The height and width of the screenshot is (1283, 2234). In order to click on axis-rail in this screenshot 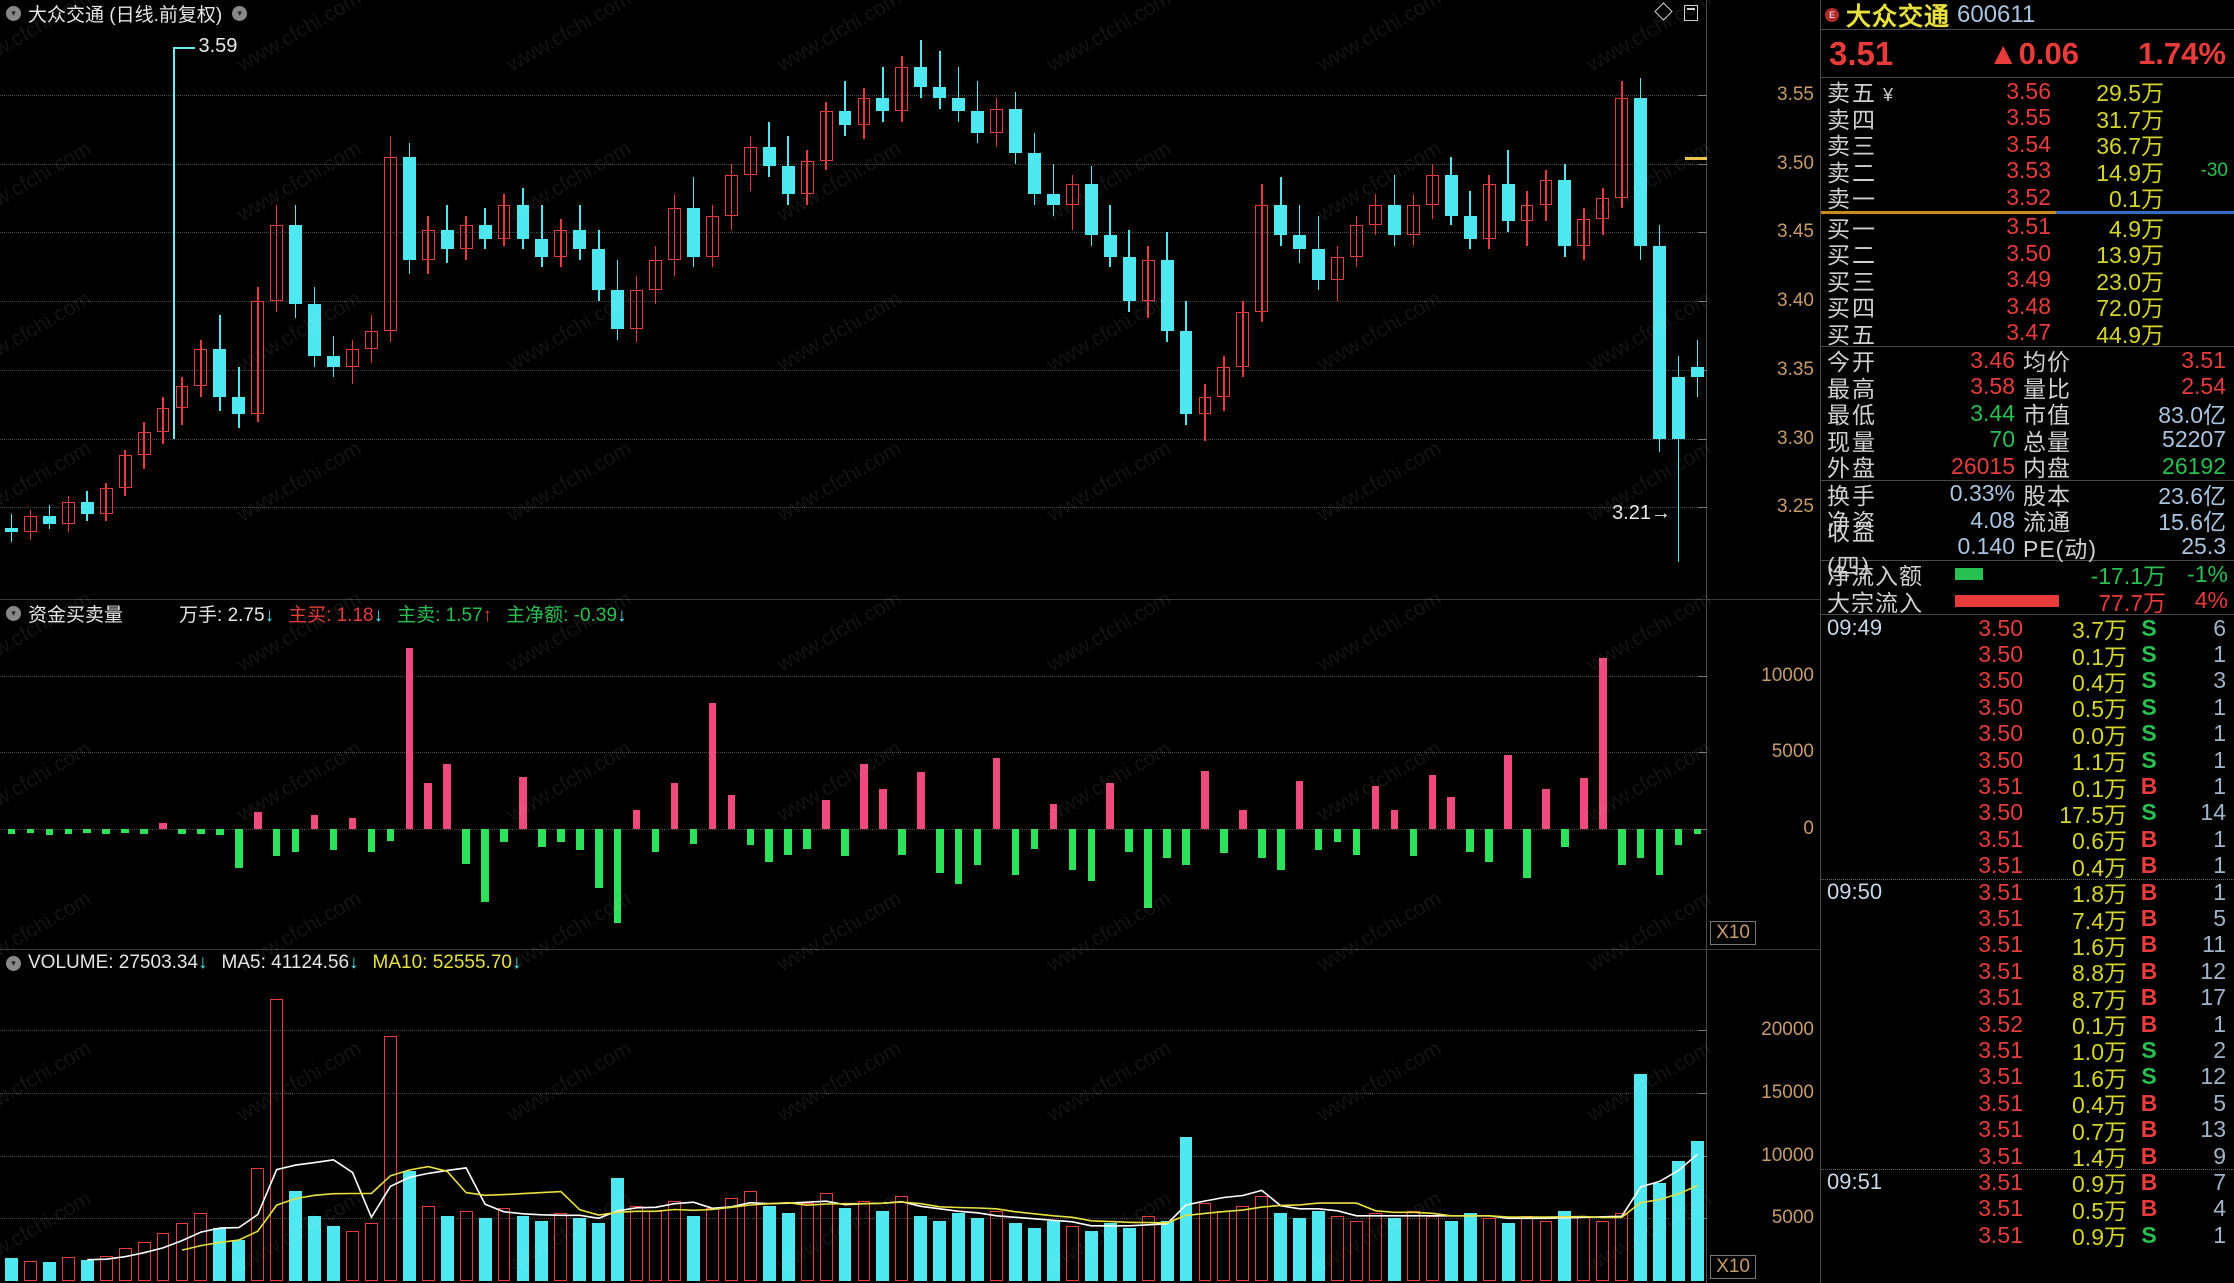, I will do `click(1706, 299)`.